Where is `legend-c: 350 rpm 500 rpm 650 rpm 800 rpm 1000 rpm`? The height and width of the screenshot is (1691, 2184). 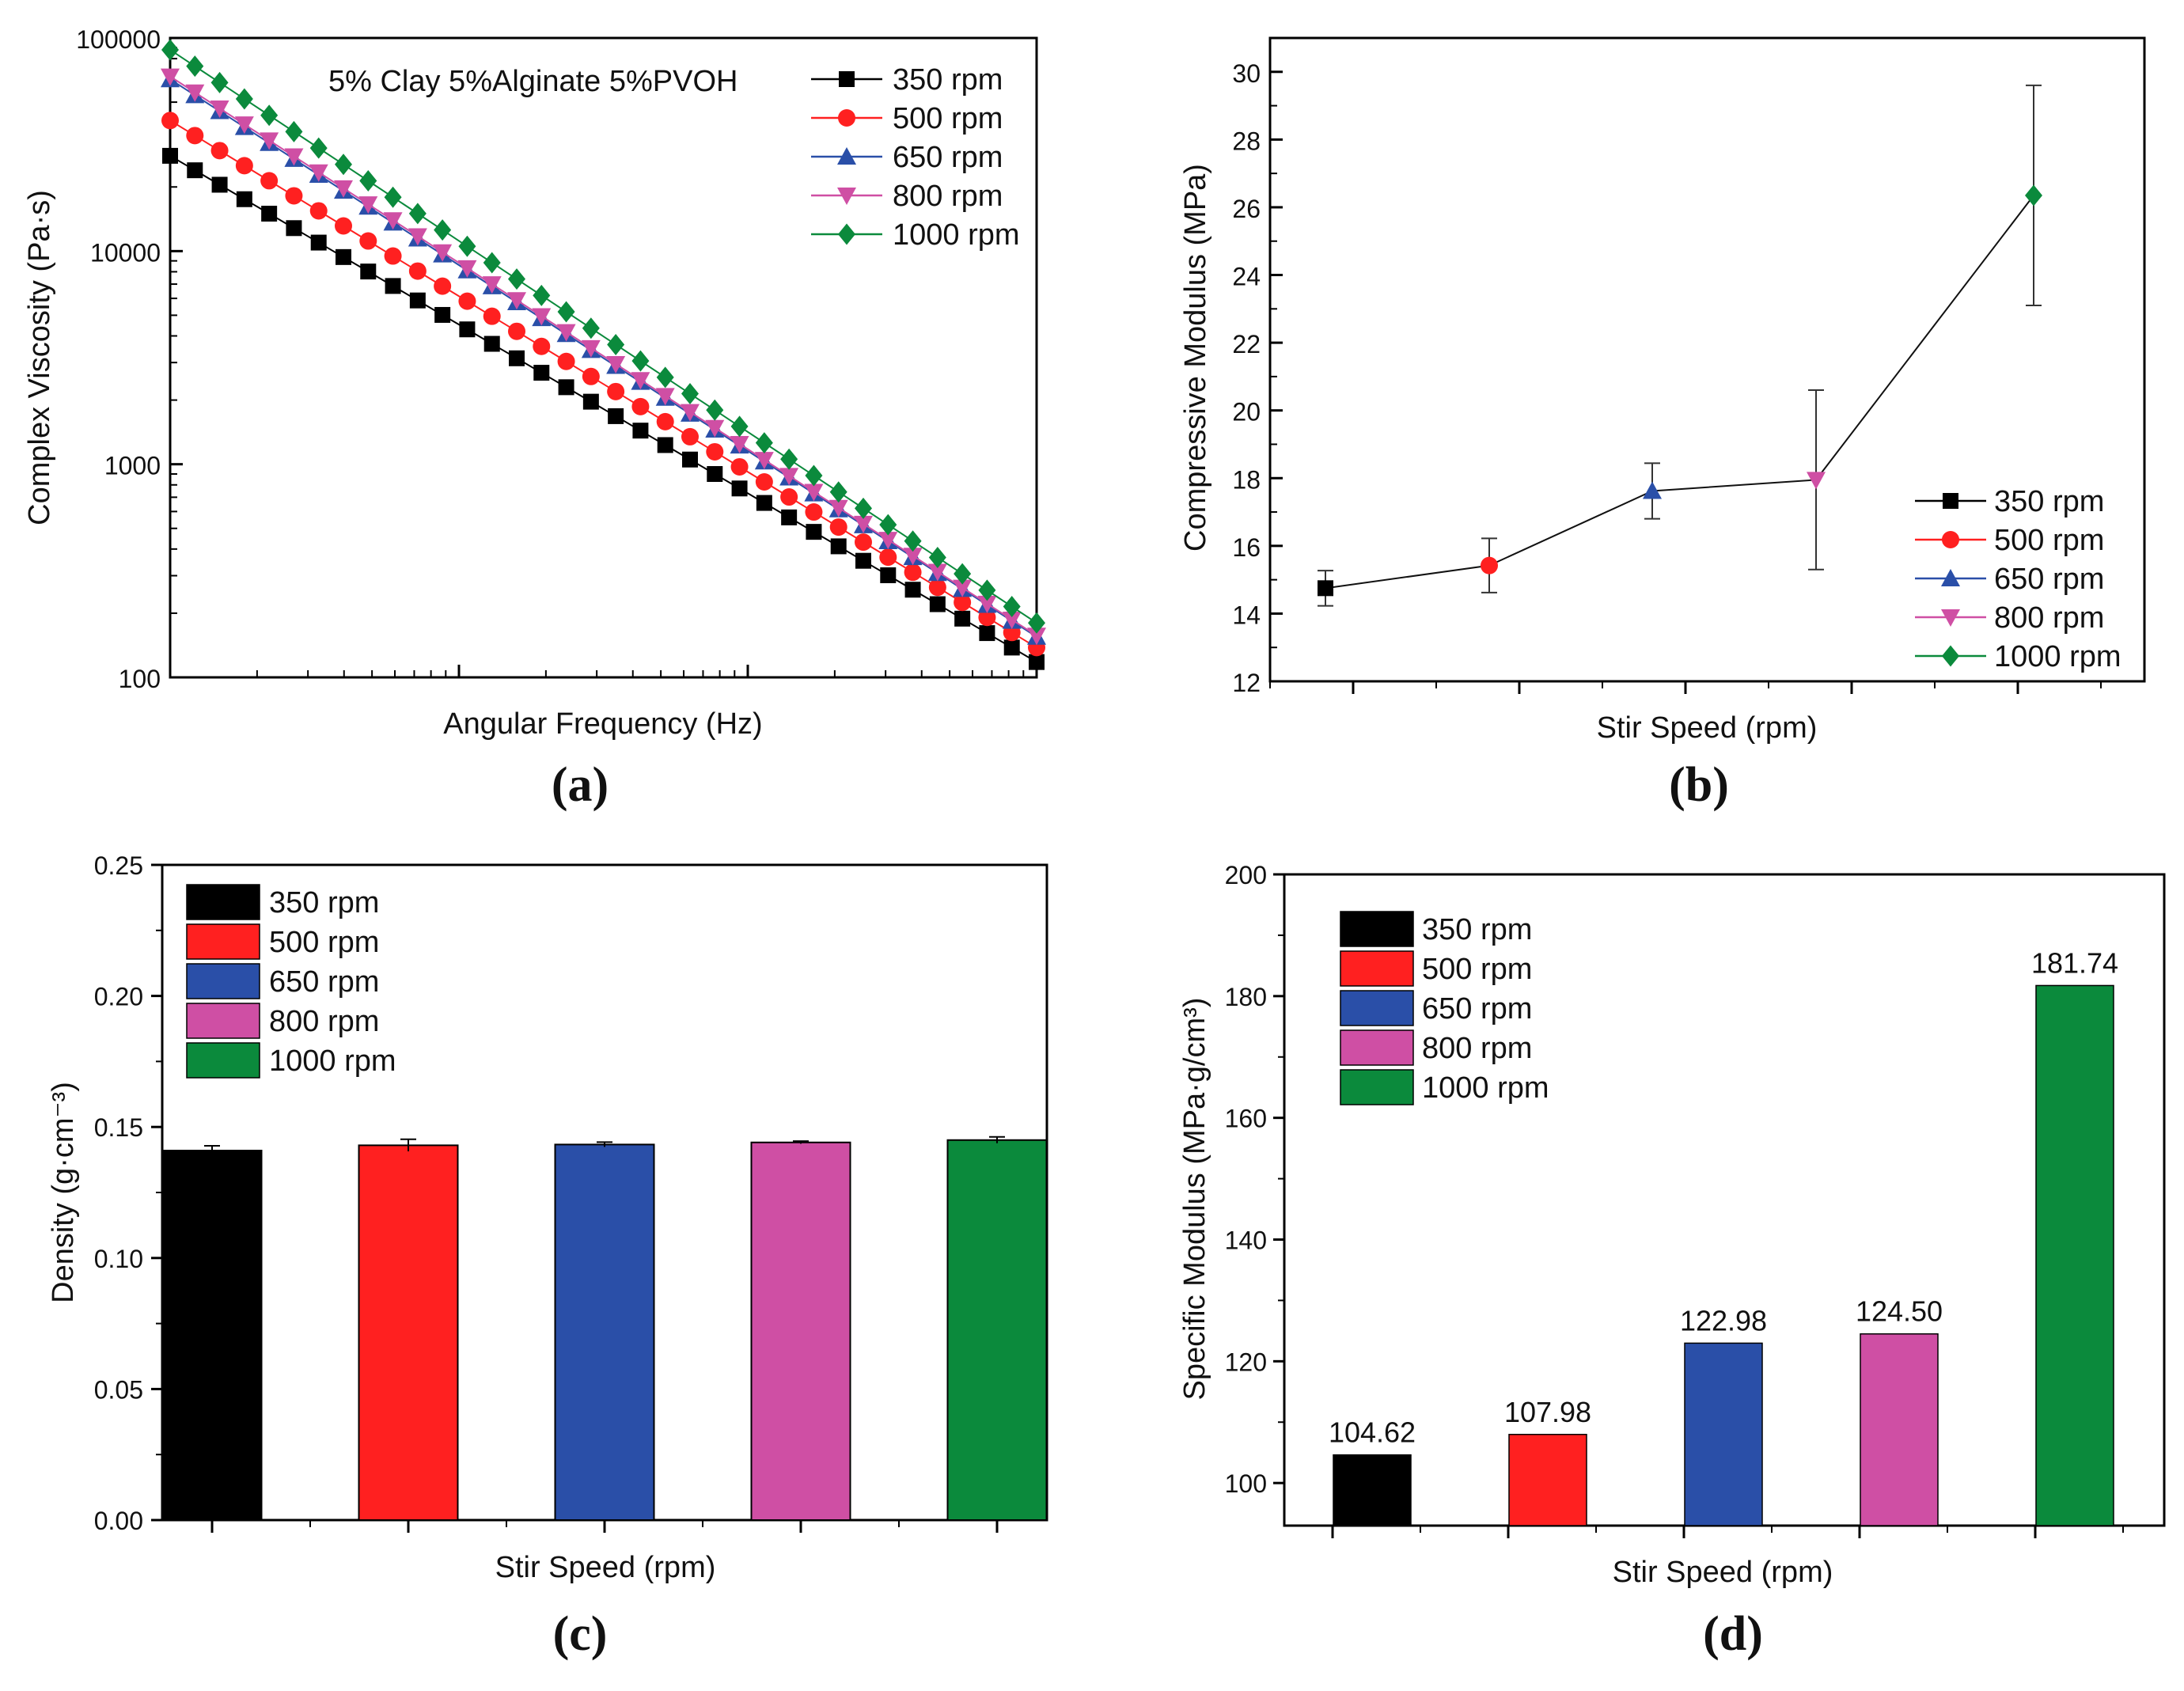
legend-c: 350 rpm 500 rpm 650 rpm 800 rpm 1000 rpm is located at coordinates (291, 982).